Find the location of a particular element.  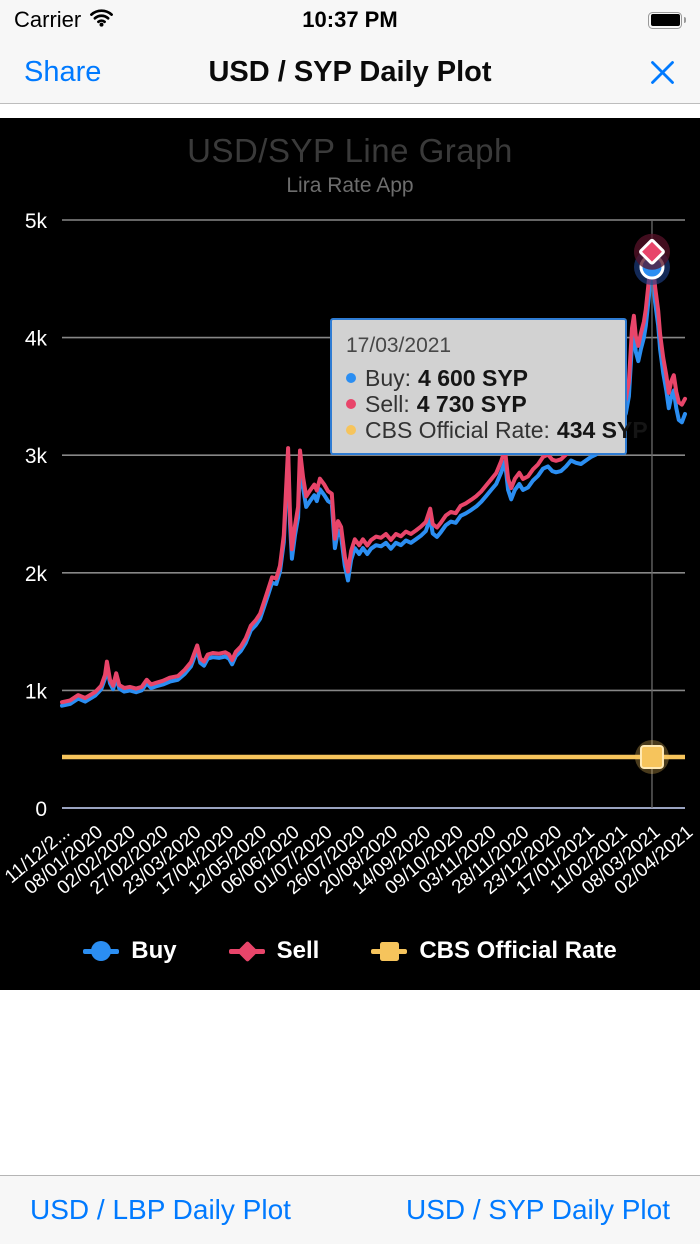

y-axis-label: 3k is located at coordinates (36, 456).